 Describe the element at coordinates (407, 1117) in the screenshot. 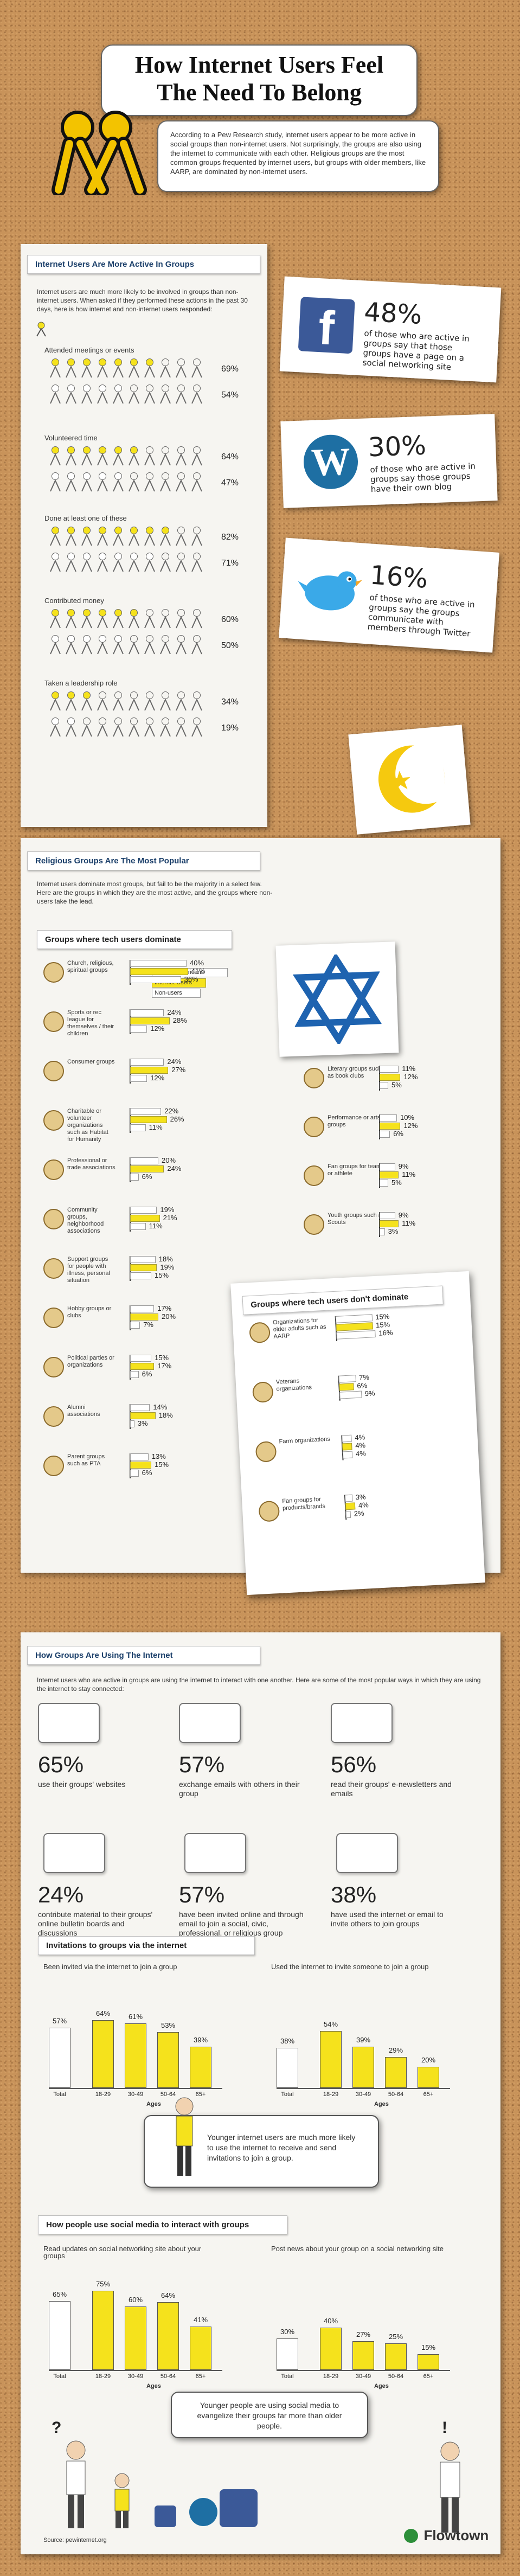

I see `value-all: 10%` at that location.